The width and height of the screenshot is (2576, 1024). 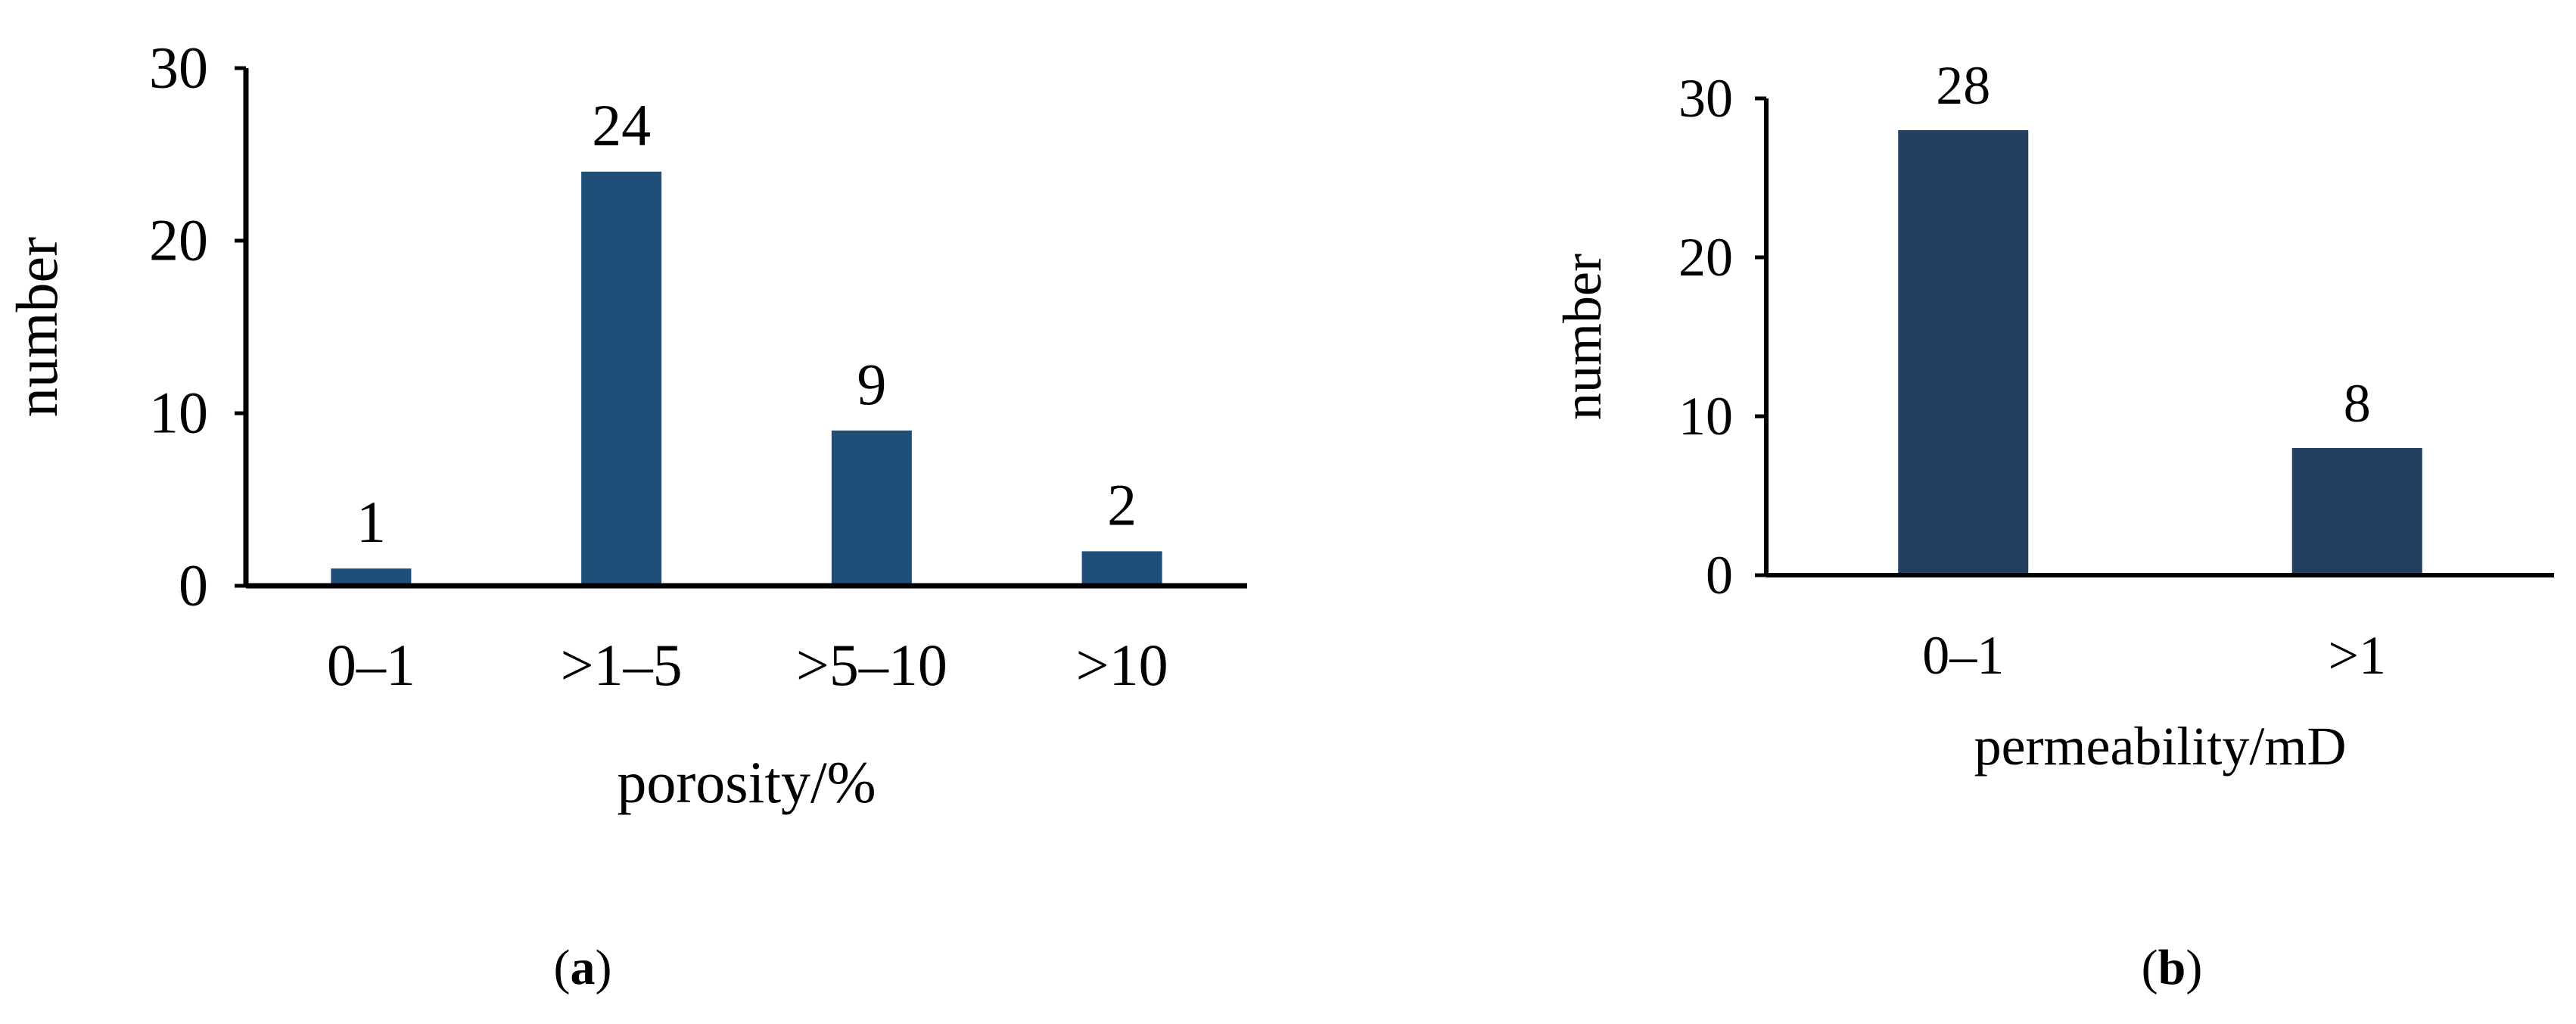 What do you see at coordinates (746, 782) in the screenshot?
I see `x-axis-title: porosity/%` at bounding box center [746, 782].